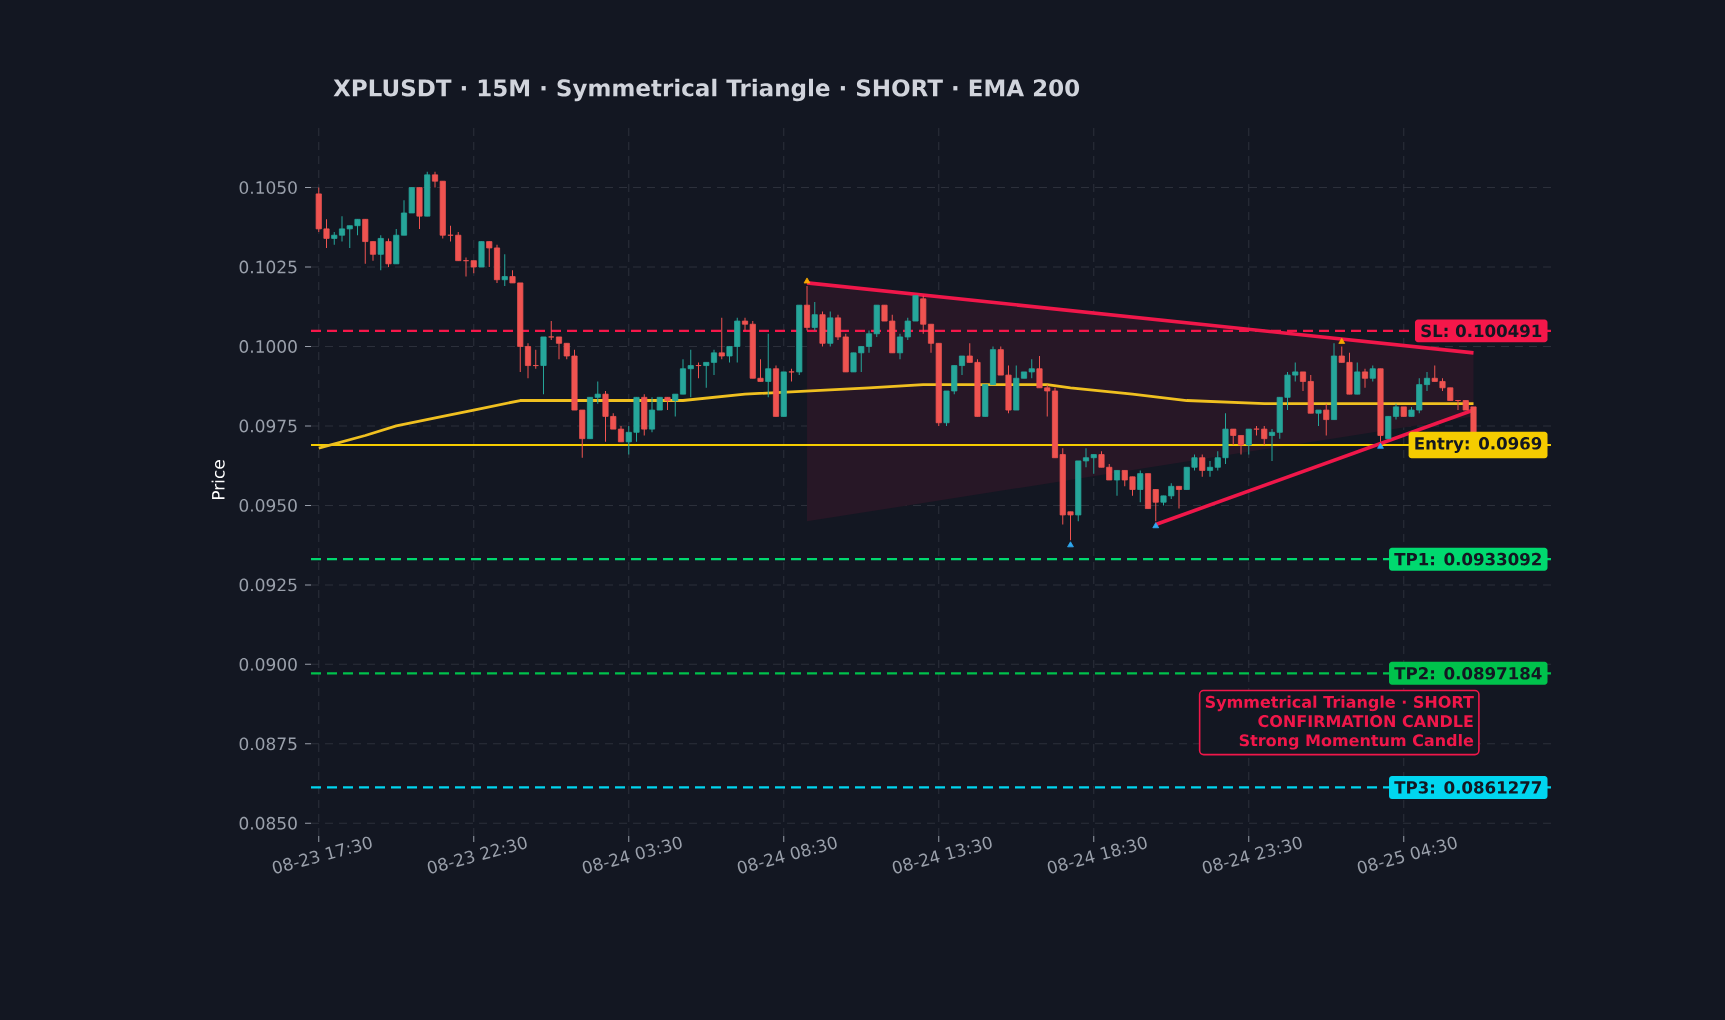 The image size is (1725, 1020). I want to click on x-tick-label: 08-24 03:30, so click(632, 855).